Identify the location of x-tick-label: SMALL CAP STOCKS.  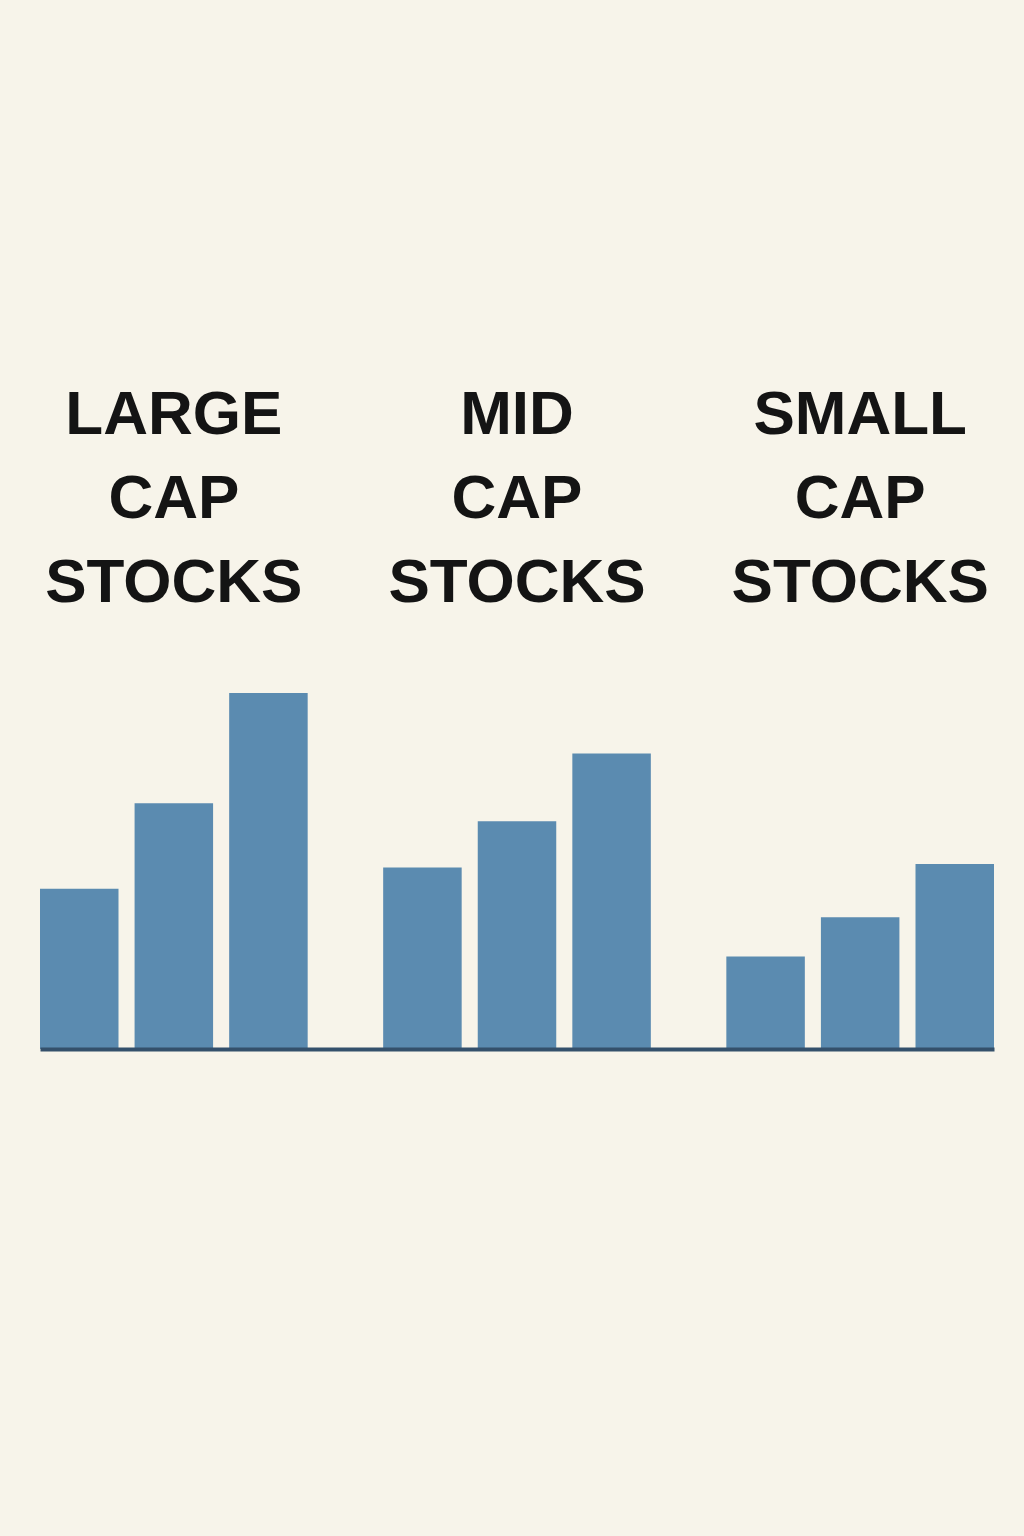
(860, 496).